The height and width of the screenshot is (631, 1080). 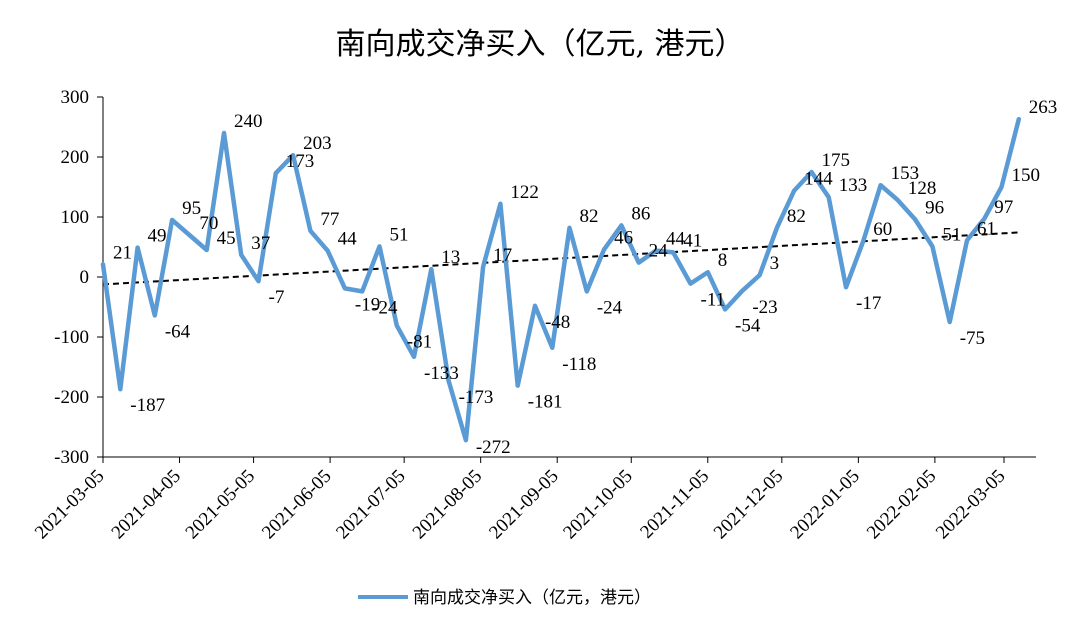 What do you see at coordinates (208, 223) in the screenshot?
I see `data-label: 70` at bounding box center [208, 223].